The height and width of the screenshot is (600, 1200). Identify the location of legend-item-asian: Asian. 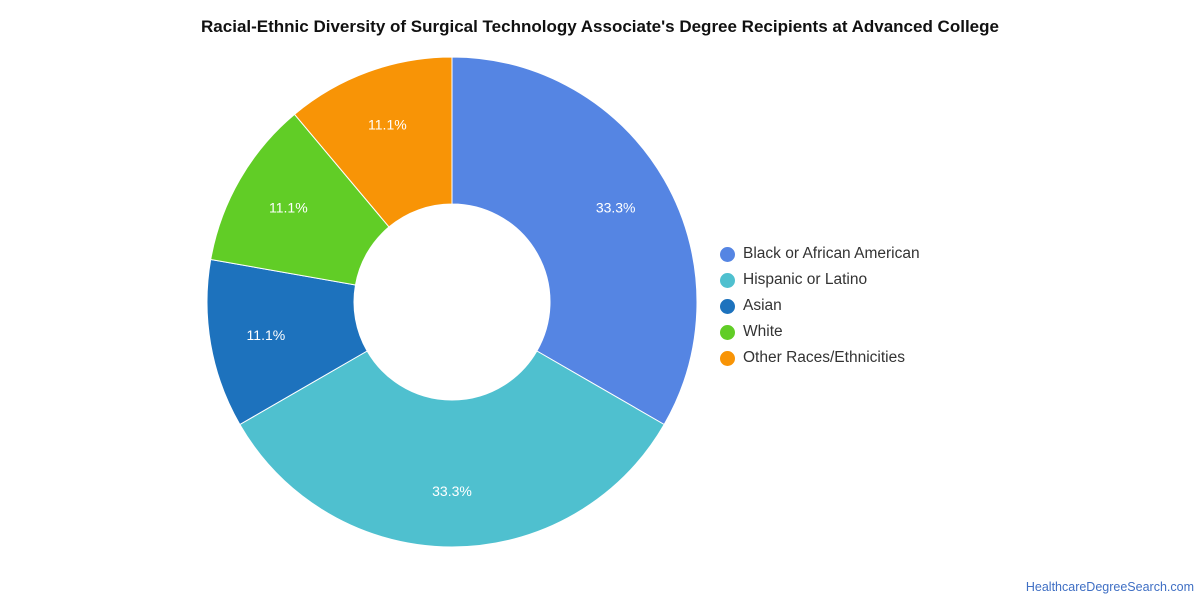
(820, 306).